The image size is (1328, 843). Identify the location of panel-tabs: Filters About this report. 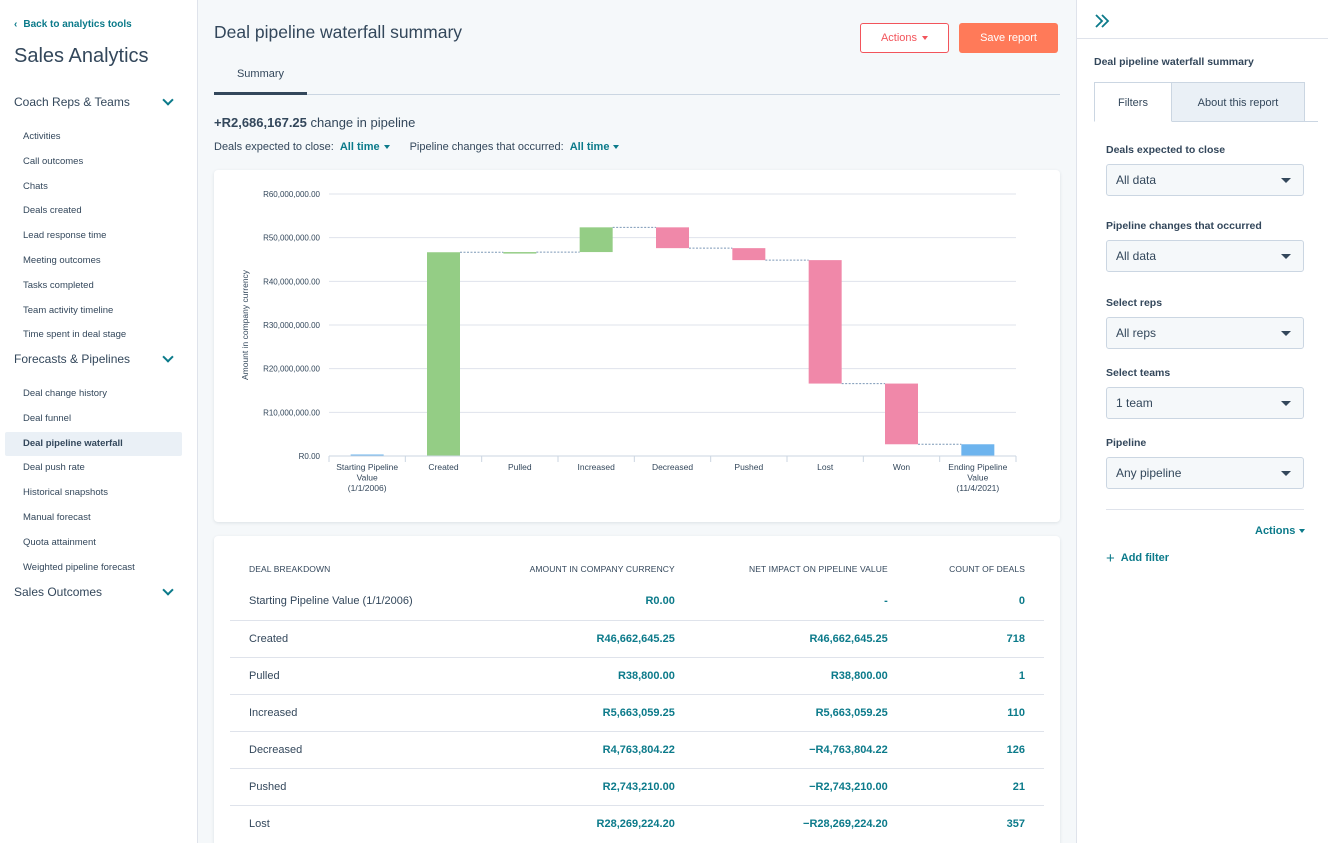
(1206, 102).